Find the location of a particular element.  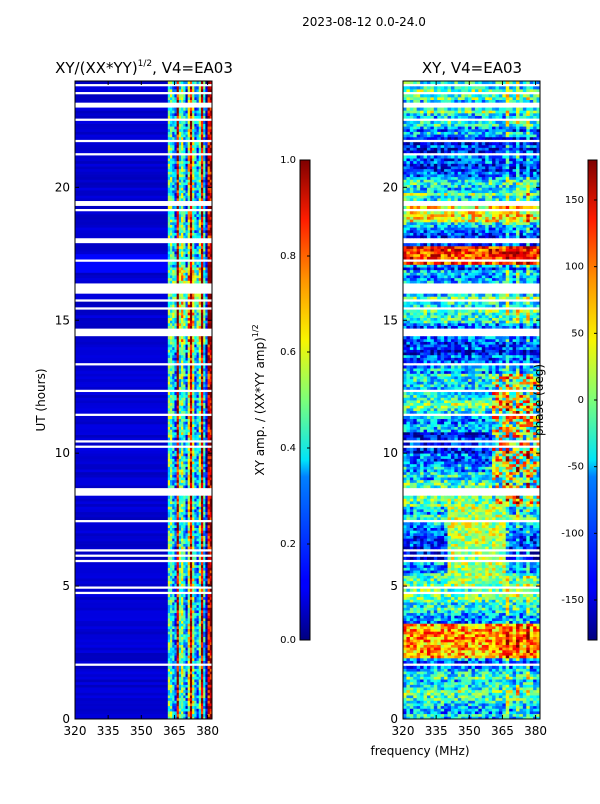

amp-title-tail: , V4=EA03 is located at coordinates (192, 68).